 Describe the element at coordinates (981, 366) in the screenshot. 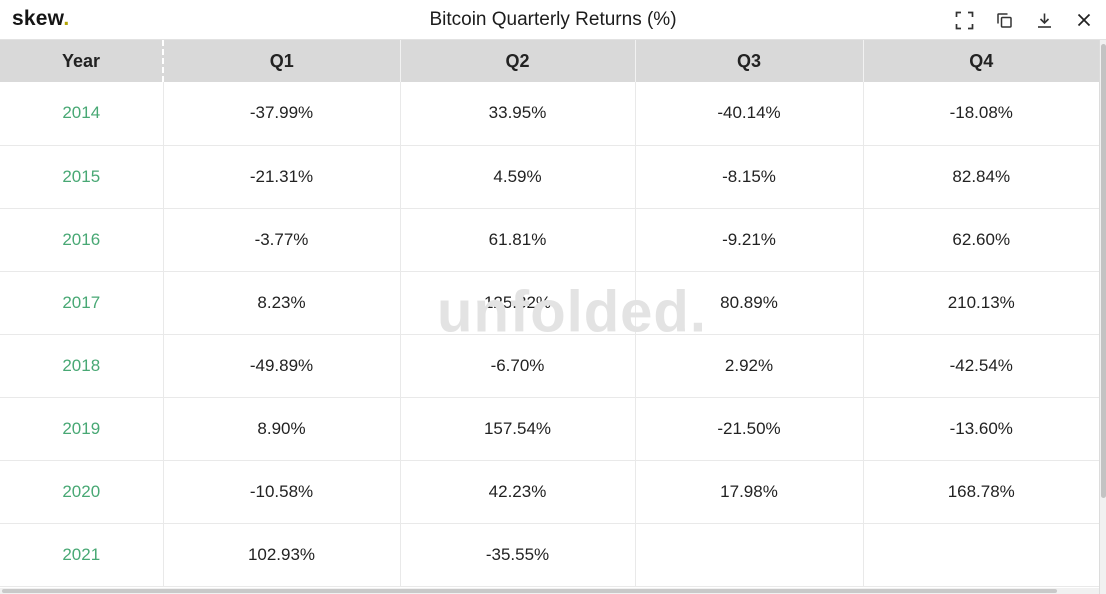

I see `value-cell: -42.54%` at that location.